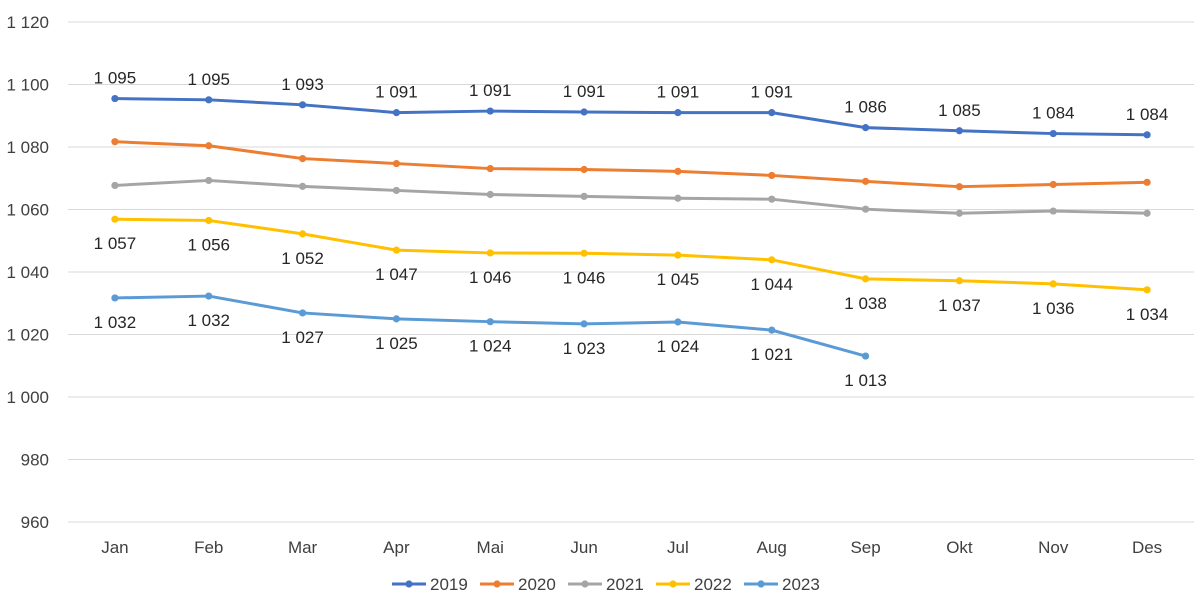  What do you see at coordinates (27, 397) in the screenshot?
I see `y-tick-label: 1 000` at bounding box center [27, 397].